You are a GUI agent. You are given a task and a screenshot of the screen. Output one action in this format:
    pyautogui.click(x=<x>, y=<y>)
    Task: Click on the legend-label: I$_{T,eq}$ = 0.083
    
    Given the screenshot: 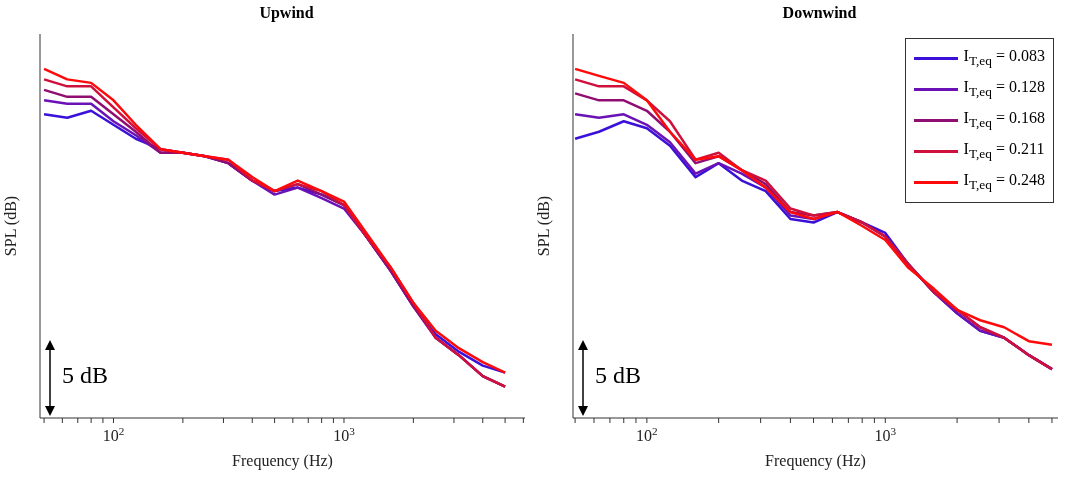 What is the action you would take?
    pyautogui.click(x=1004, y=58)
    